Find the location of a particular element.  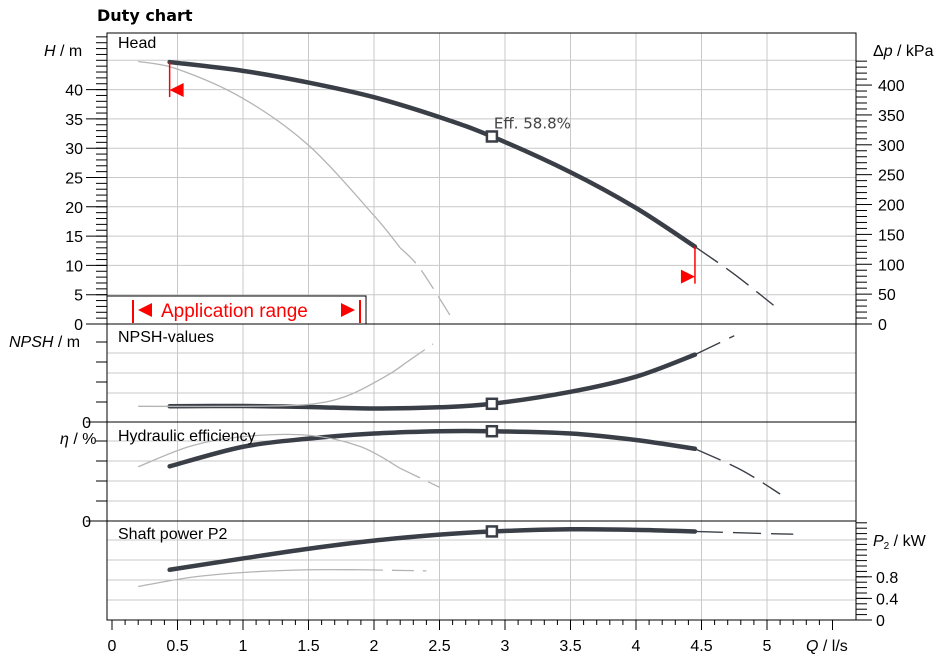

shaft-power-p2-curve-dashed is located at coordinates (744, 532).